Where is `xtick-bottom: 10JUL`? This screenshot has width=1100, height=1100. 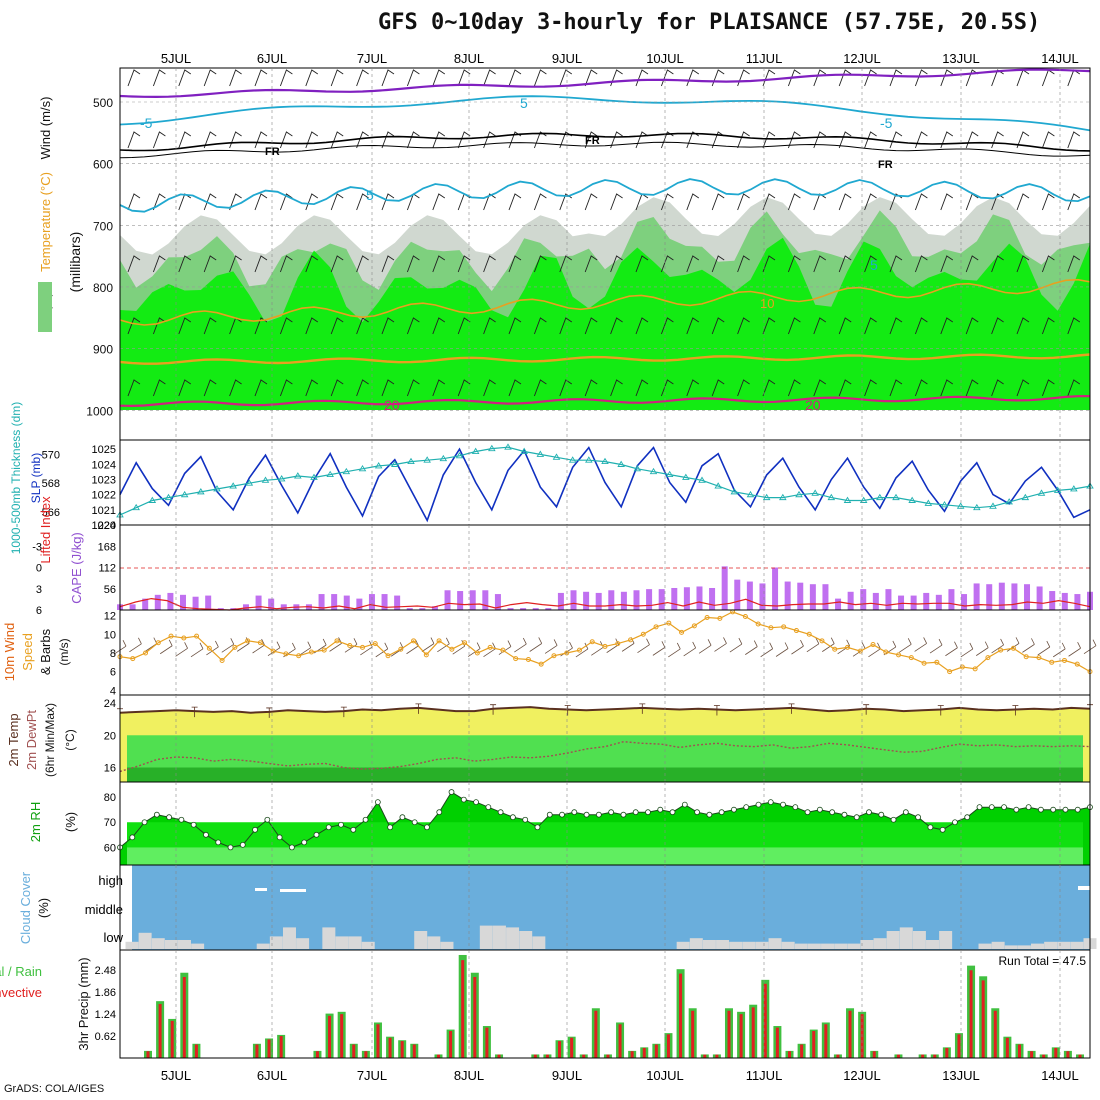
xtick-bottom: 10JUL is located at coordinates (665, 1075).